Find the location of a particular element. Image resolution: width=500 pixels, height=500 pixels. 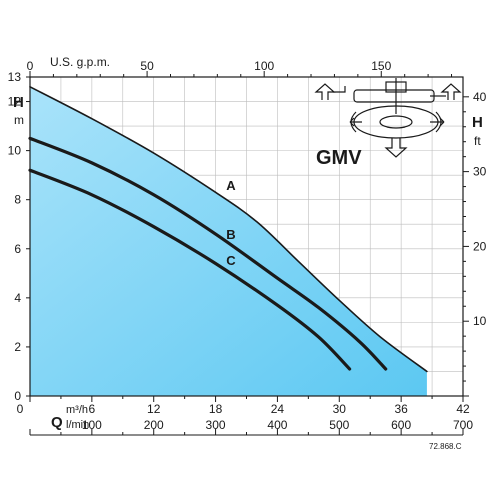

curve-label-b: B is located at coordinates (230, 234).